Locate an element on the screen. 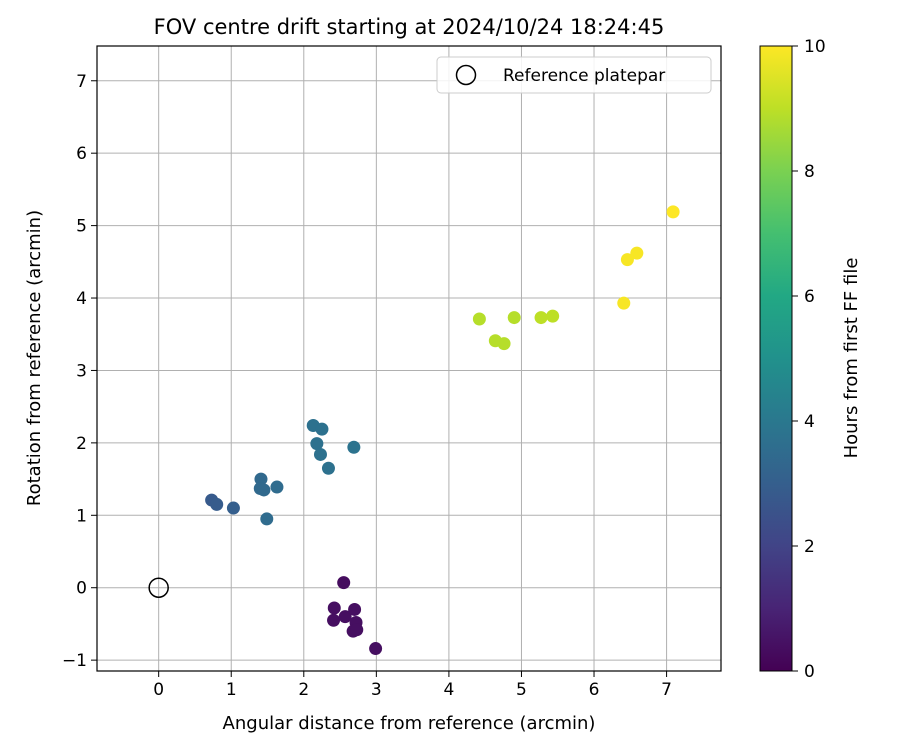  legend: Reference platepar is located at coordinates (574, 75).